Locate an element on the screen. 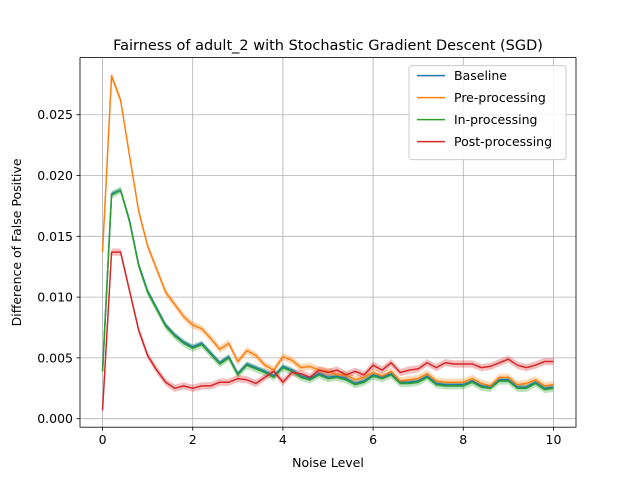  legend-label: Post-processing is located at coordinates (503, 141).